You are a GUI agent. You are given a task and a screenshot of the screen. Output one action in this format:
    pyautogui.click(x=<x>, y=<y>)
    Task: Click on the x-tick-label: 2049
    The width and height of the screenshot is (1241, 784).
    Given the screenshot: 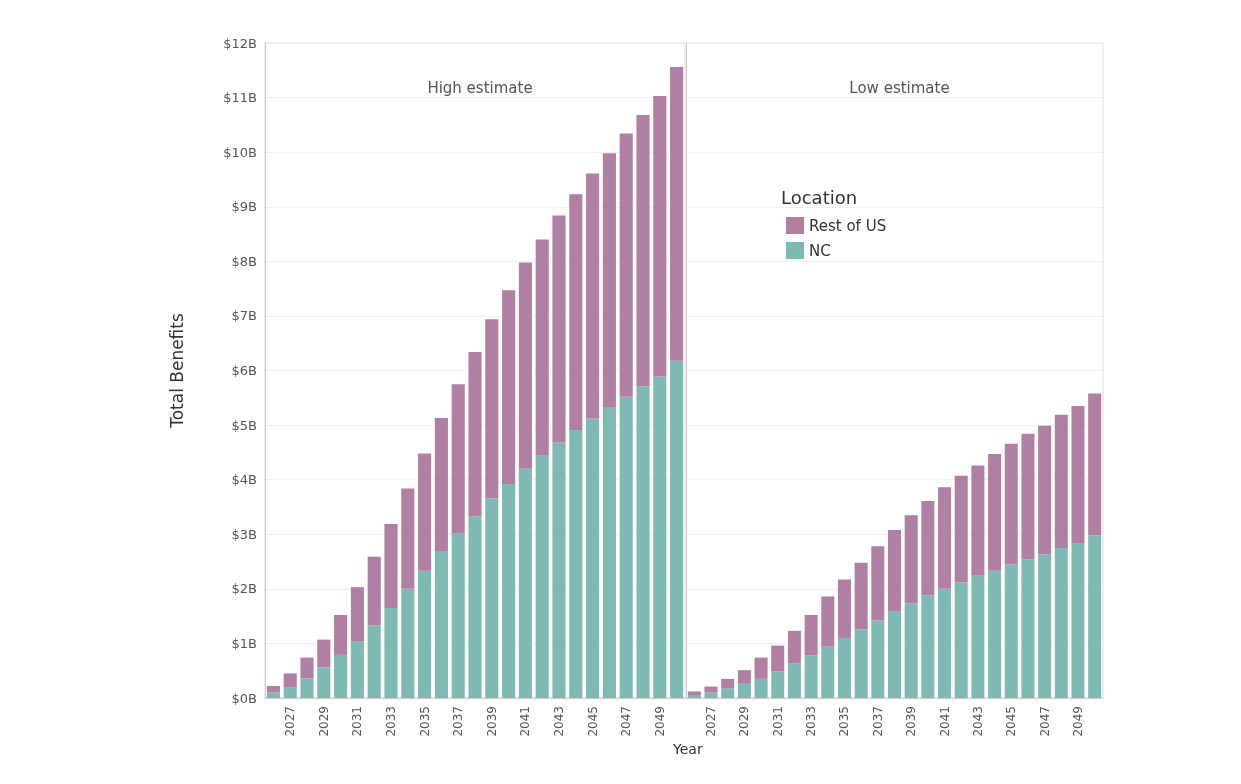 What is the action you would take?
    pyautogui.click(x=1077, y=721)
    